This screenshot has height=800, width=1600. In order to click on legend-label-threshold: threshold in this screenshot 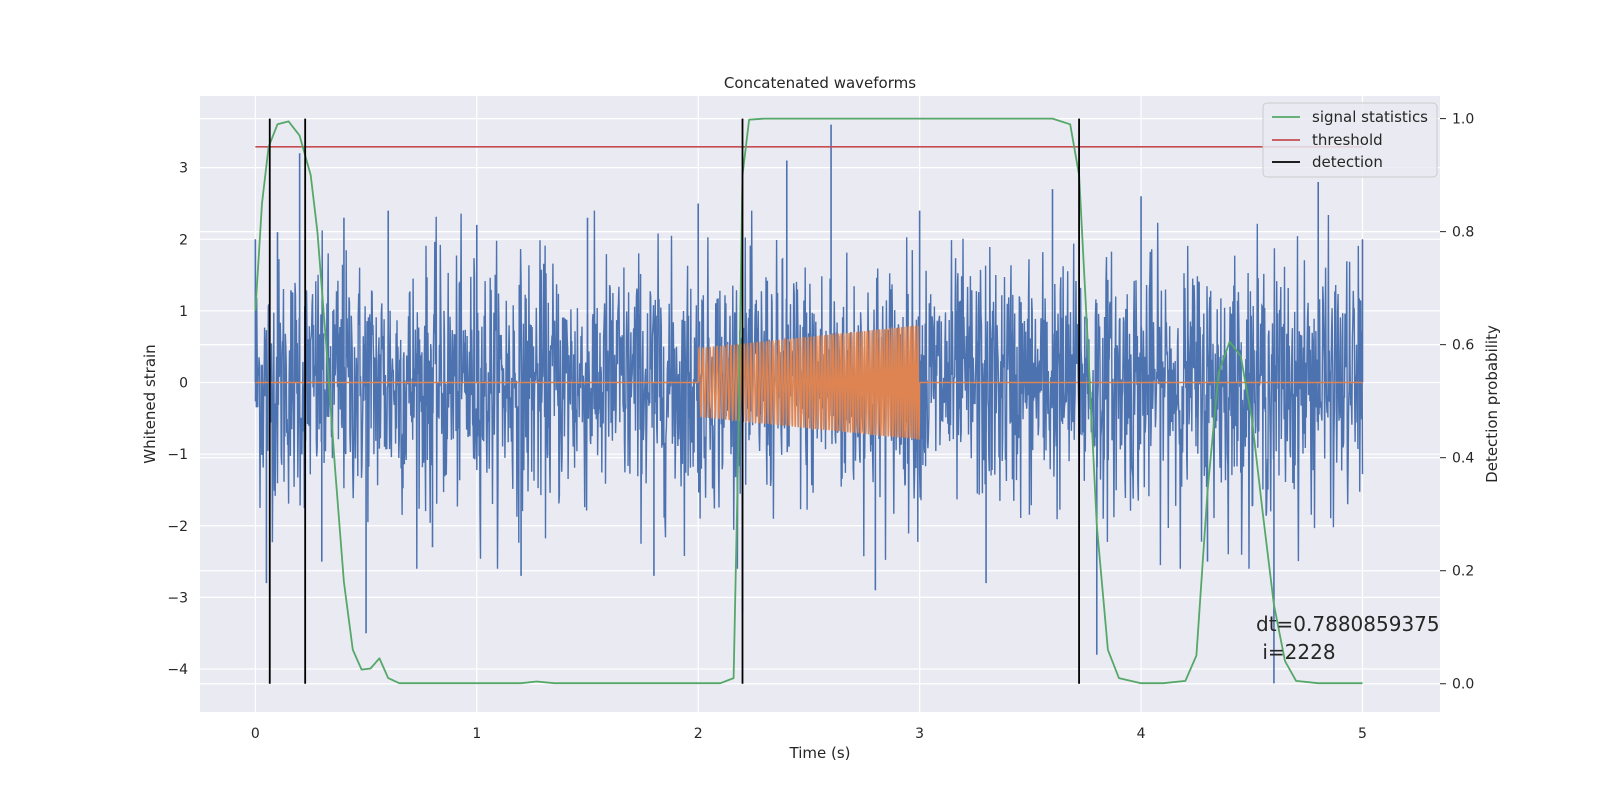, I will do `click(1347, 140)`.